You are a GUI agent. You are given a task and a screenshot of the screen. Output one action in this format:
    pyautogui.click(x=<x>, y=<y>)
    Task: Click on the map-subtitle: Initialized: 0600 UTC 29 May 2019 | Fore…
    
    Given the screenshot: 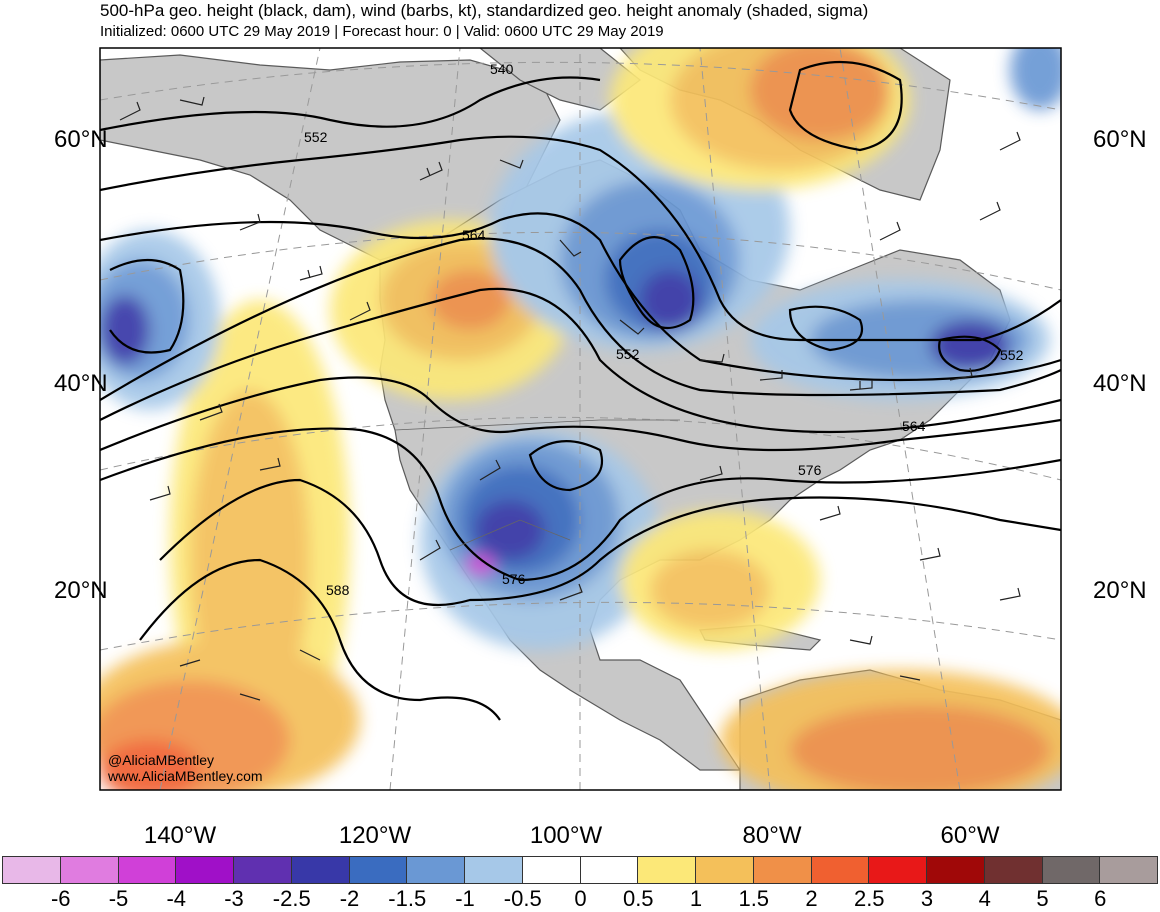 What is the action you would take?
    pyautogui.click(x=382, y=31)
    